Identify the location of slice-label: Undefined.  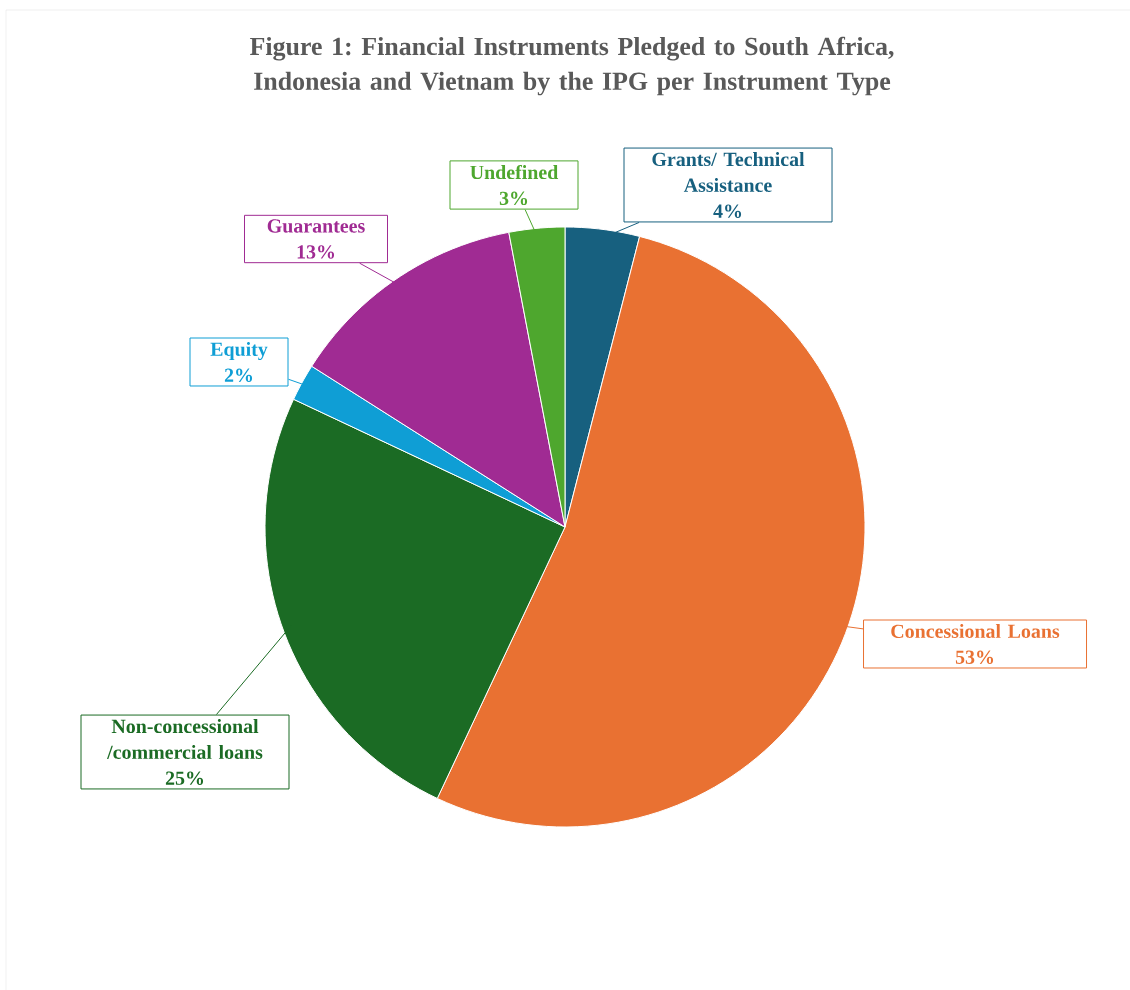
(514, 172).